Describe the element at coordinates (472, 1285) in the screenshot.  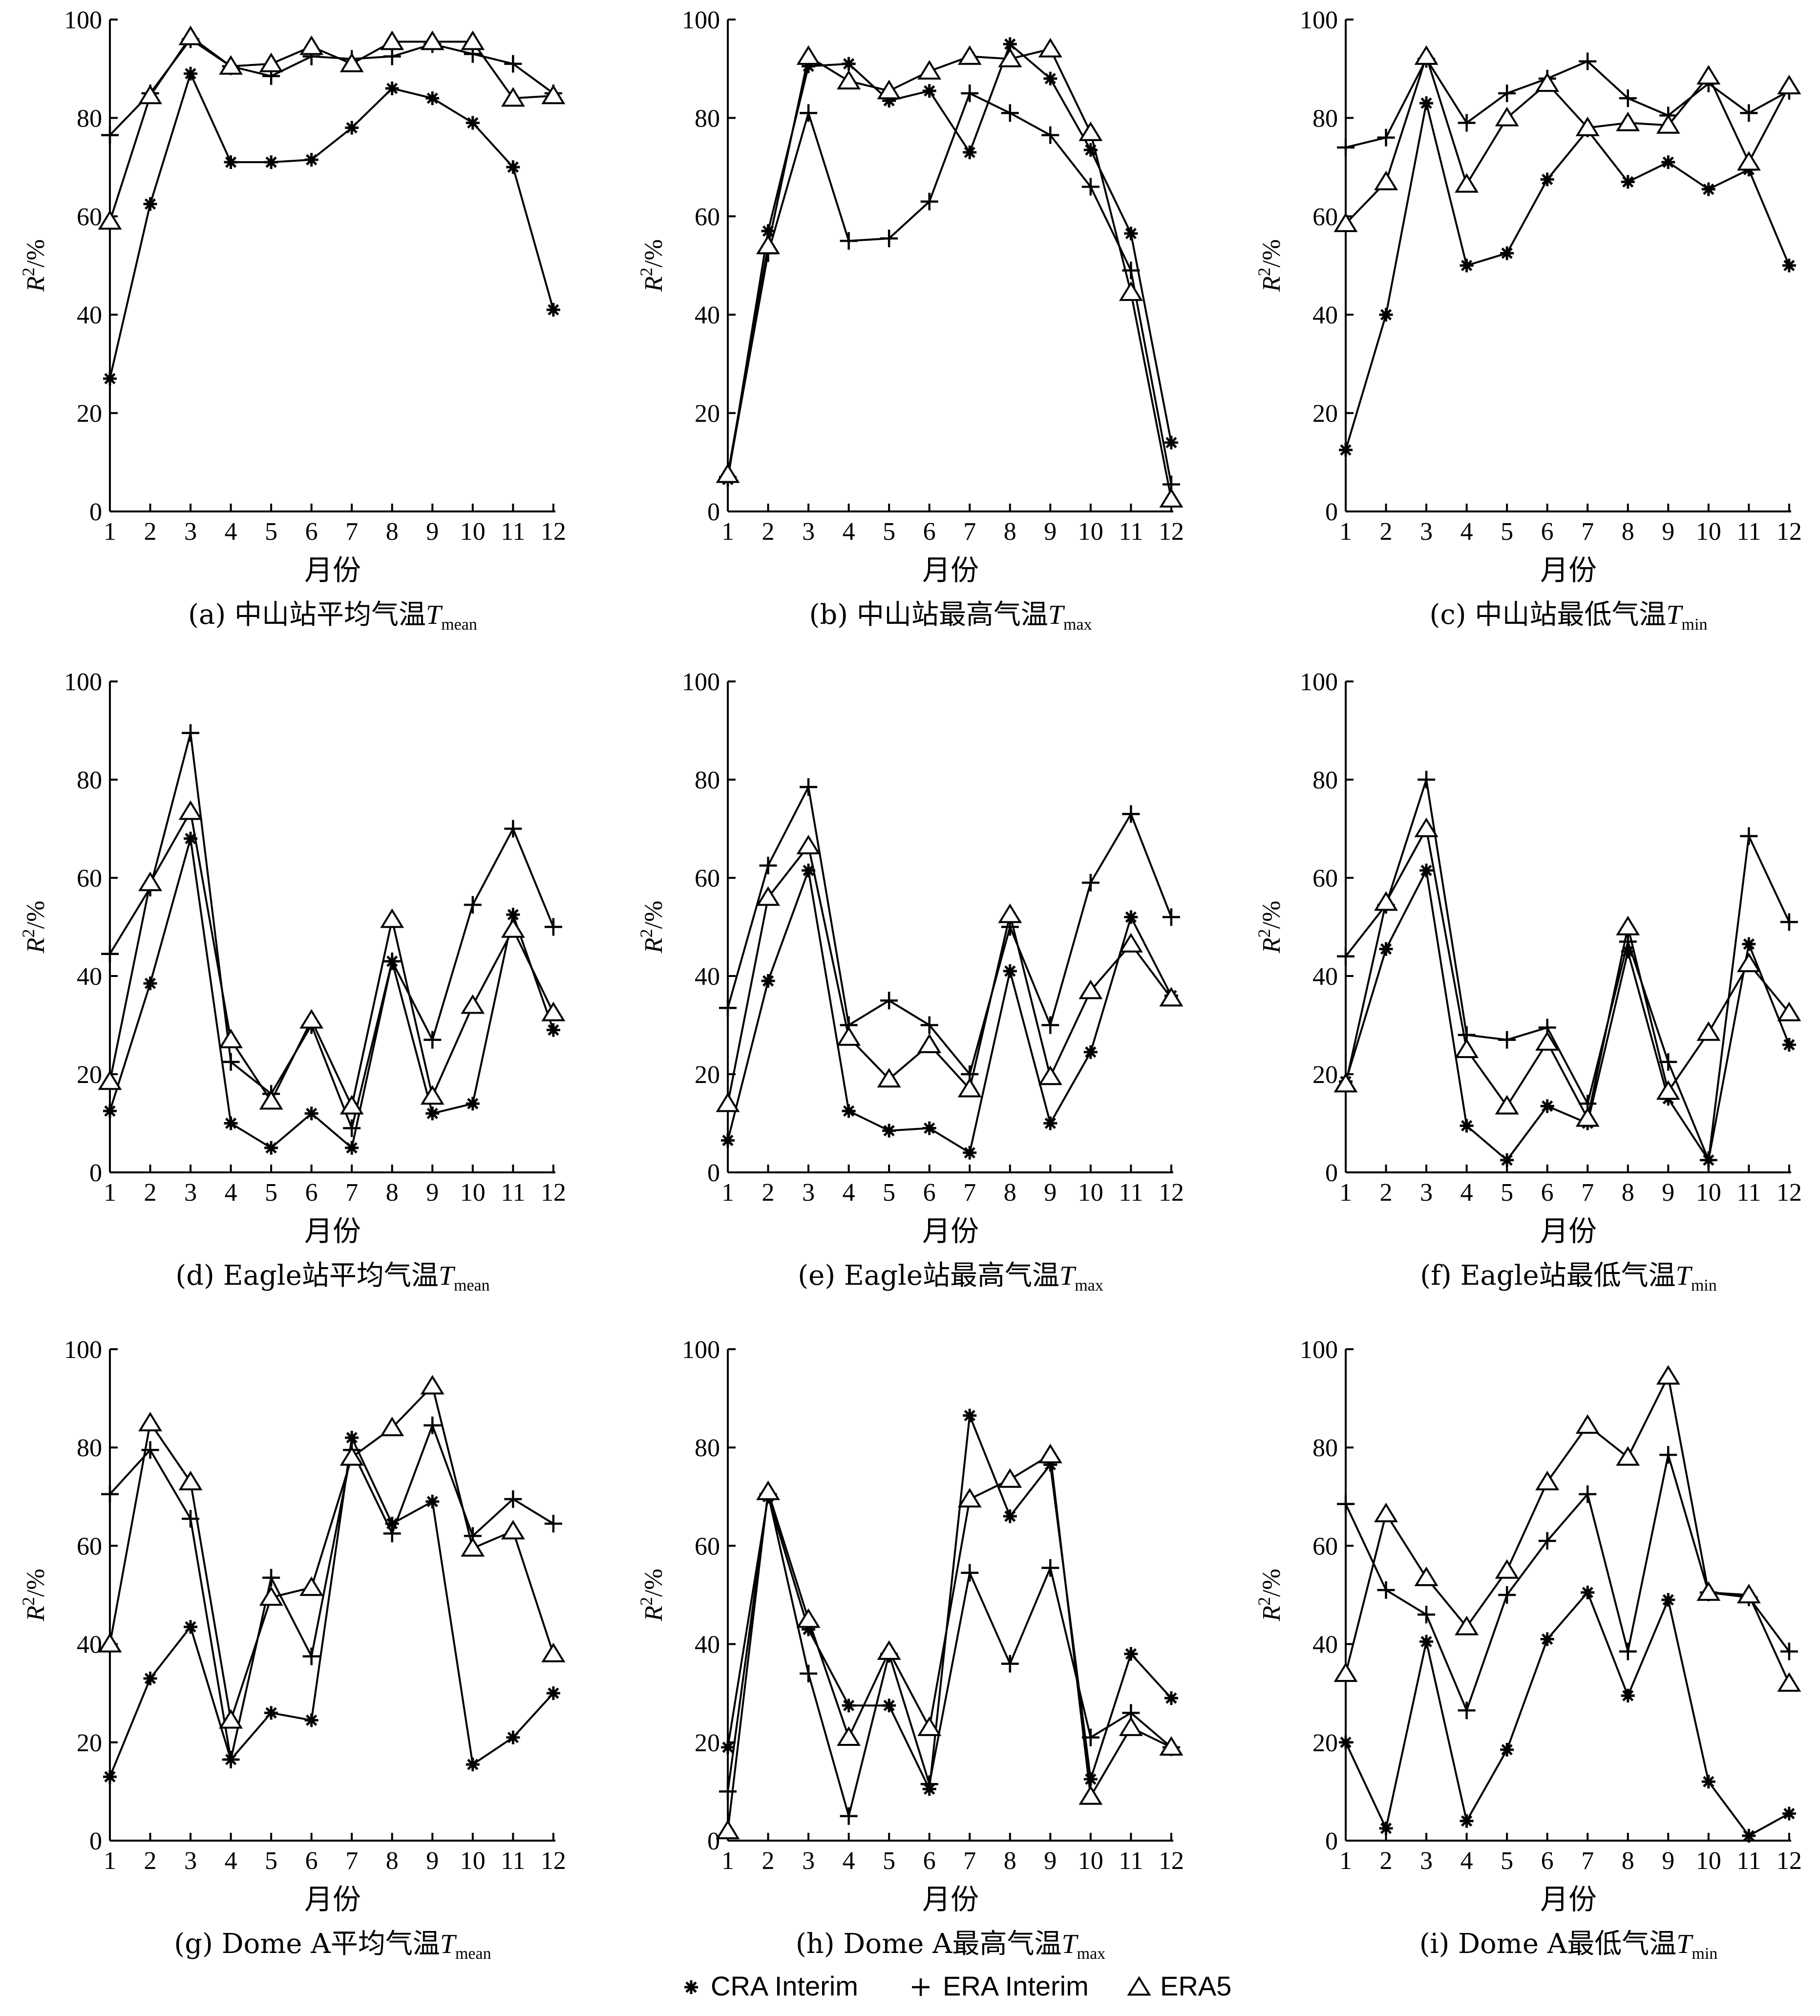
I see `caption-subscript: mean` at that location.